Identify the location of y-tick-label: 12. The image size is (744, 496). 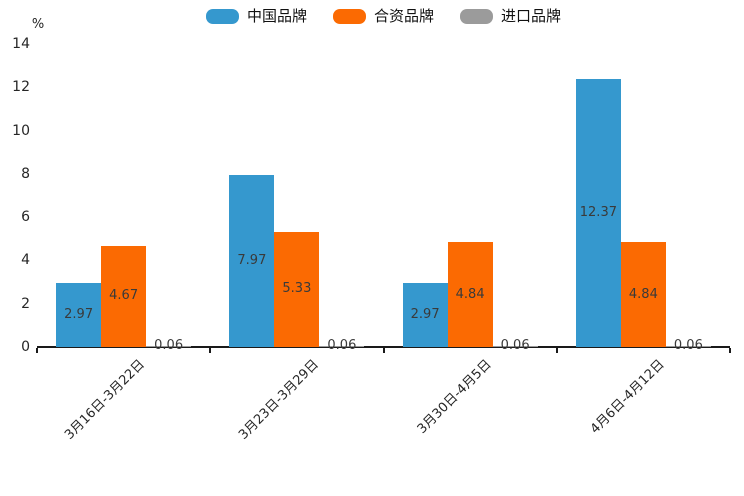
(21, 87).